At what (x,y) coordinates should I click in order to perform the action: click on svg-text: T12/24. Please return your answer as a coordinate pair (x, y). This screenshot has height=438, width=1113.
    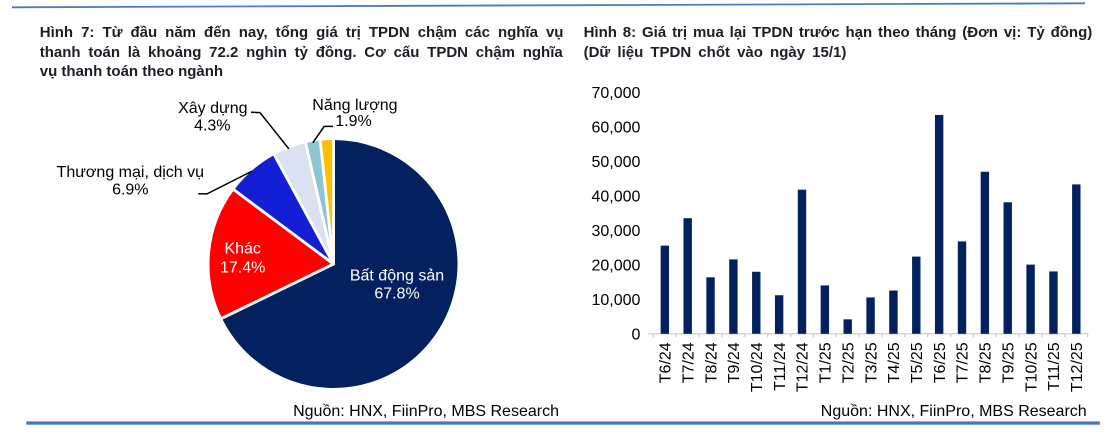
    Looking at the image, I should click on (803, 367).